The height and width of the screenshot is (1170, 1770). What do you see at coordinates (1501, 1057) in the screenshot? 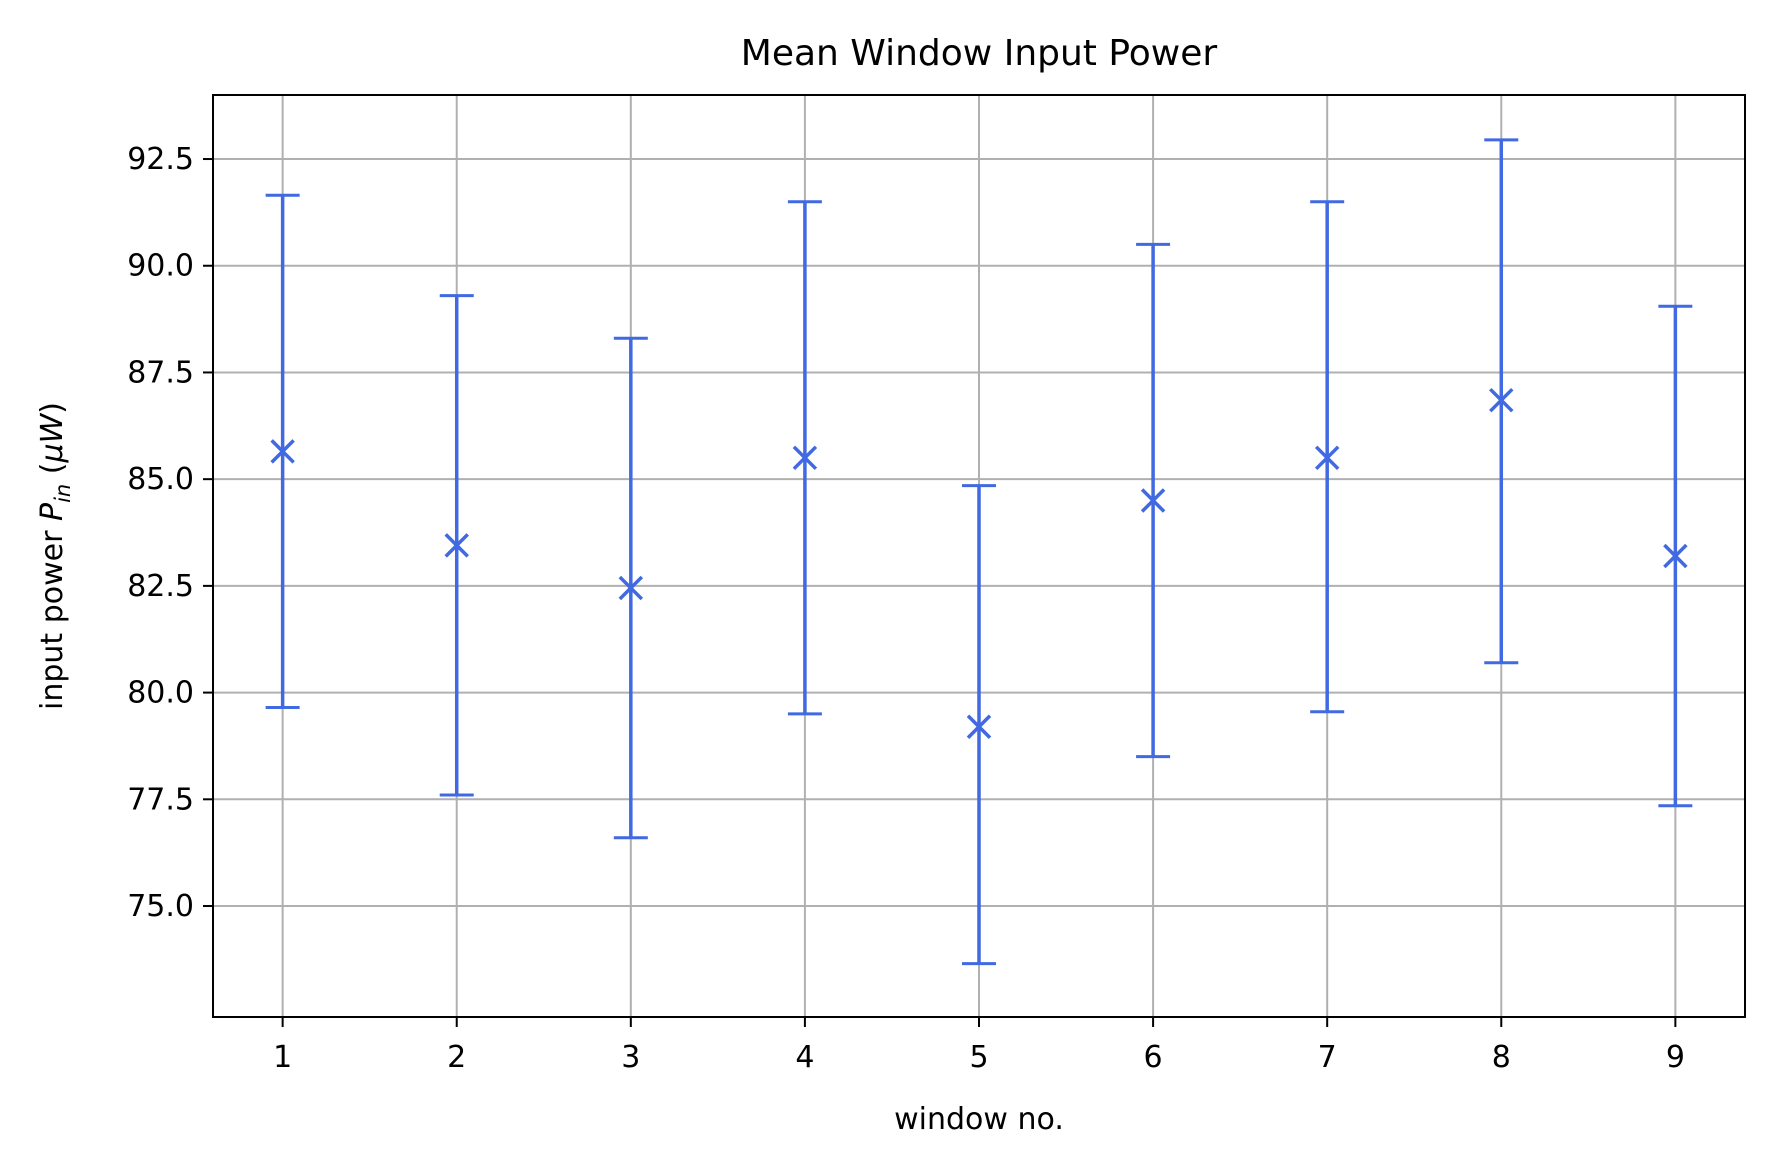
I see `x-tick-label: 8` at bounding box center [1501, 1057].